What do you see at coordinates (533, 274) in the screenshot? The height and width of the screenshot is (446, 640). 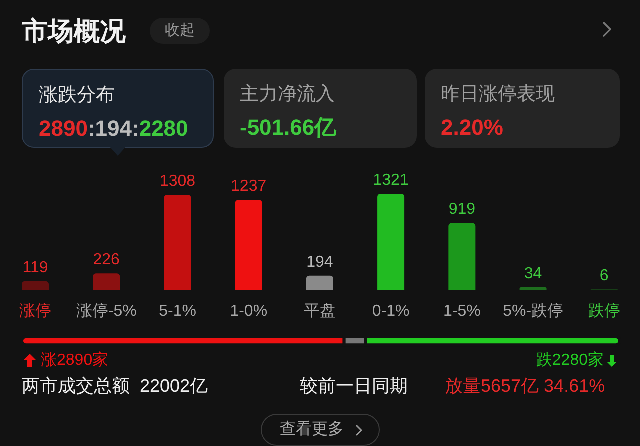 I see `data-label: 34` at bounding box center [533, 274].